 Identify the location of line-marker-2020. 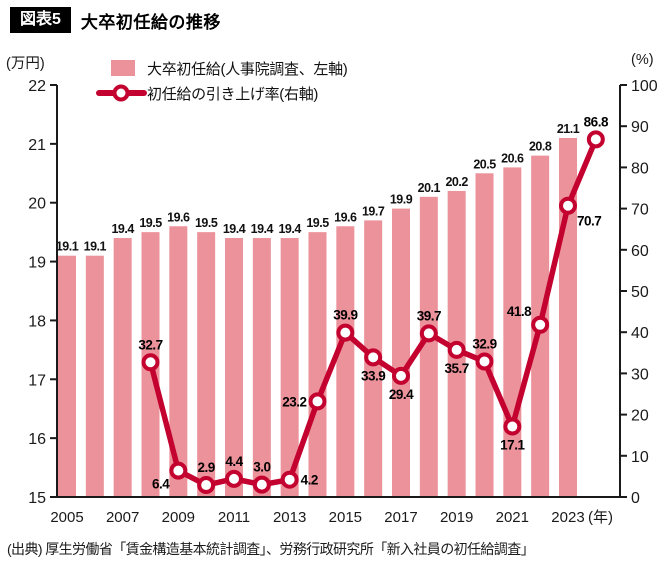
(484, 361).